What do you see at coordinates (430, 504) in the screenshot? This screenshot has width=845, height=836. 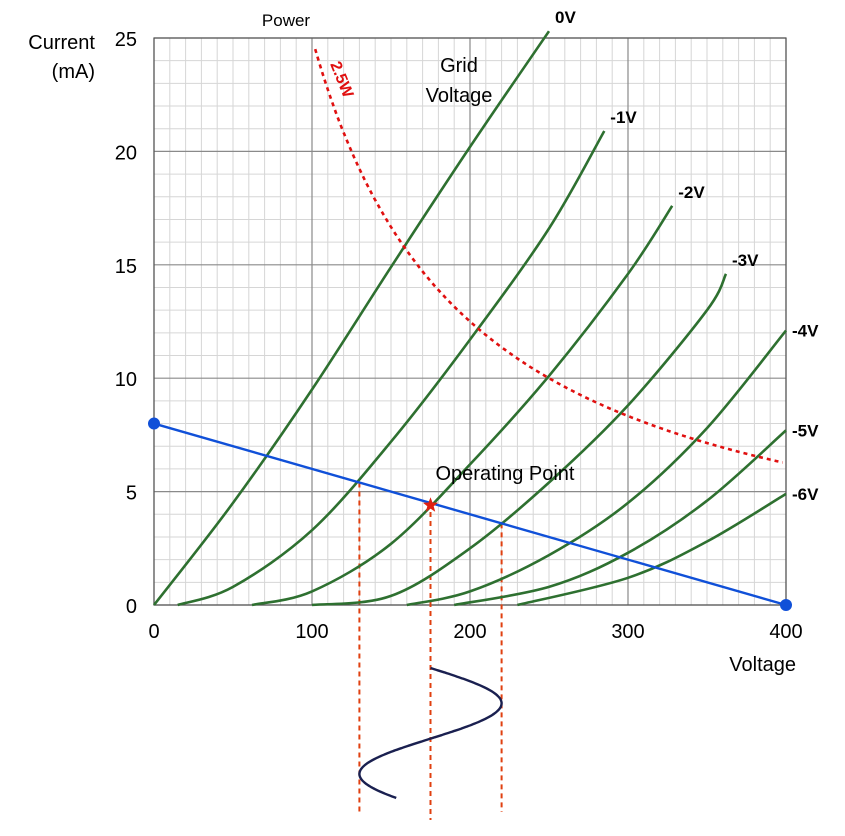 I see `operating-point-marker` at bounding box center [430, 504].